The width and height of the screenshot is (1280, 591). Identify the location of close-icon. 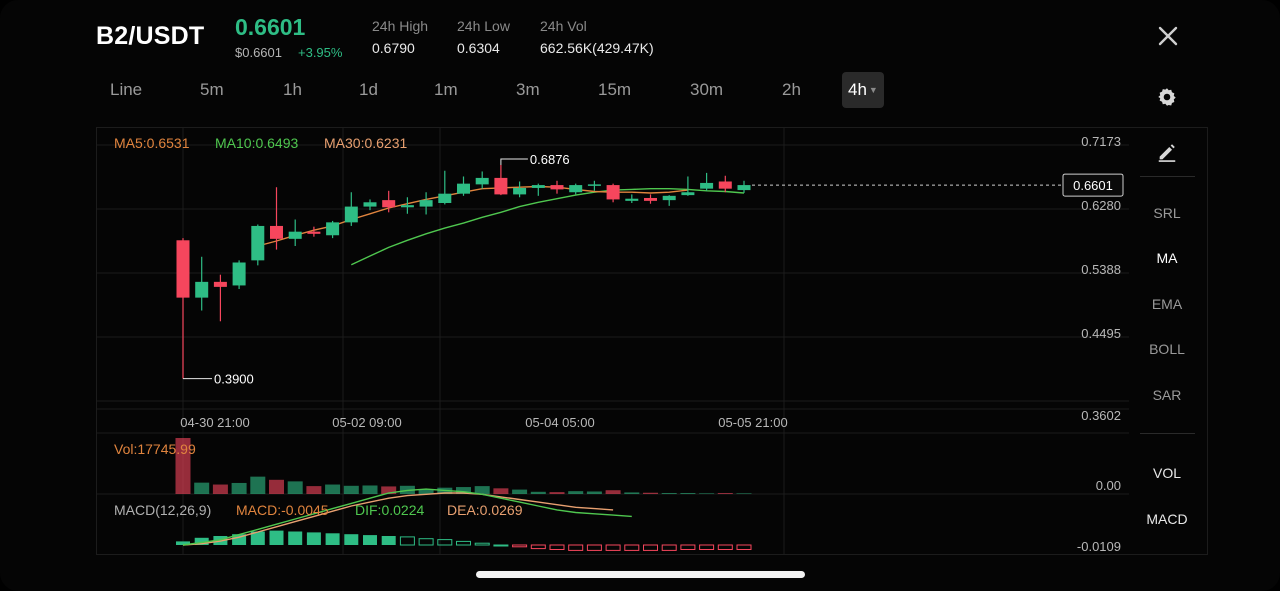
(1168, 36).